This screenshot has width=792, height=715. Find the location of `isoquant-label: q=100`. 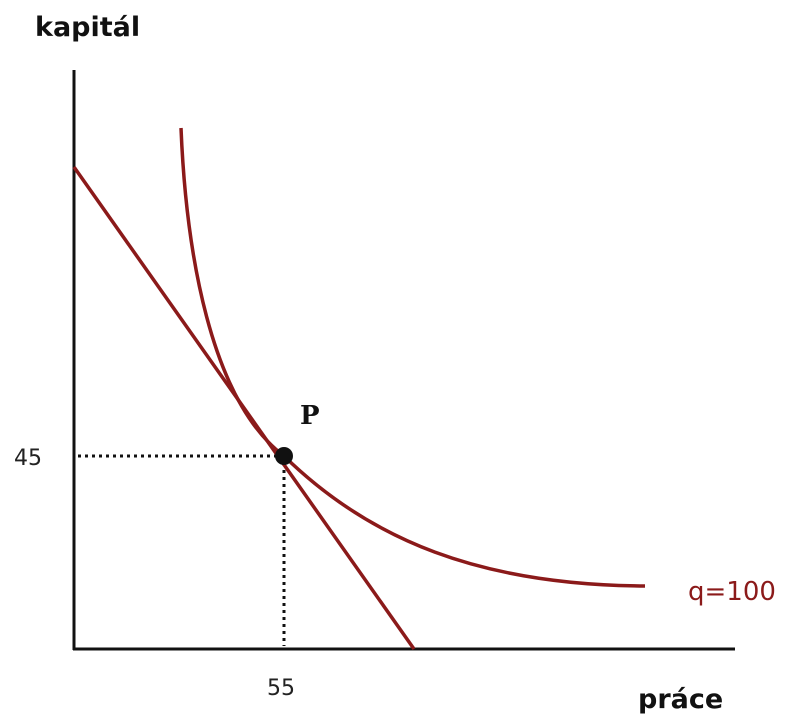

isoquant-label: q=100 is located at coordinates (732, 592).